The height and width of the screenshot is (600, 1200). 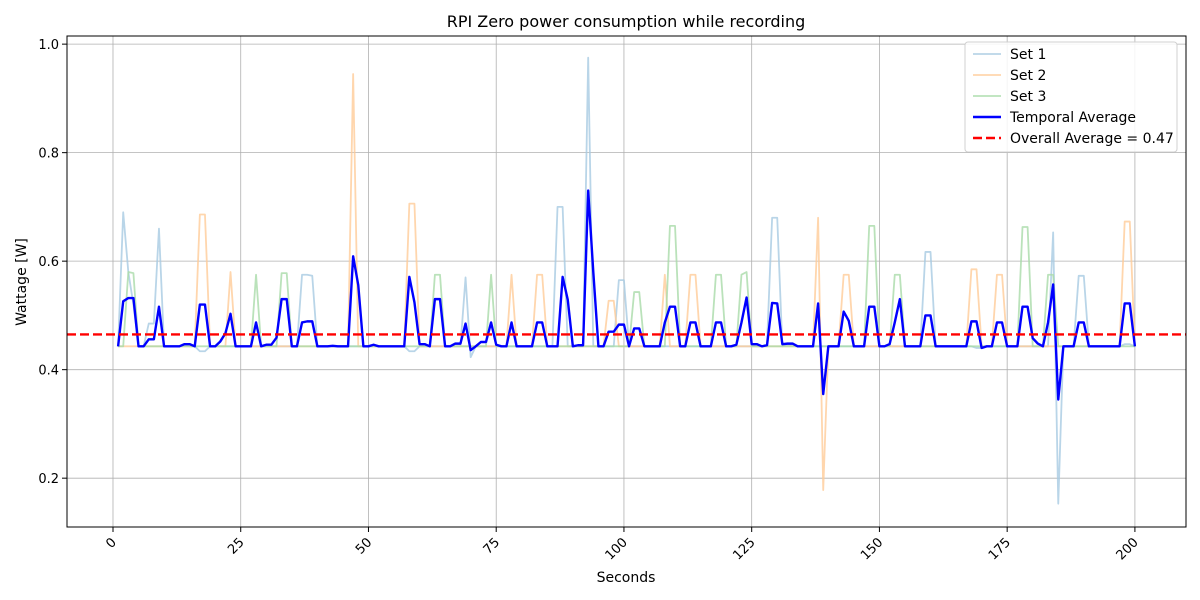 What do you see at coordinates (48, 262) in the screenshot?
I see `y-tick-label: 0.6` at bounding box center [48, 262].